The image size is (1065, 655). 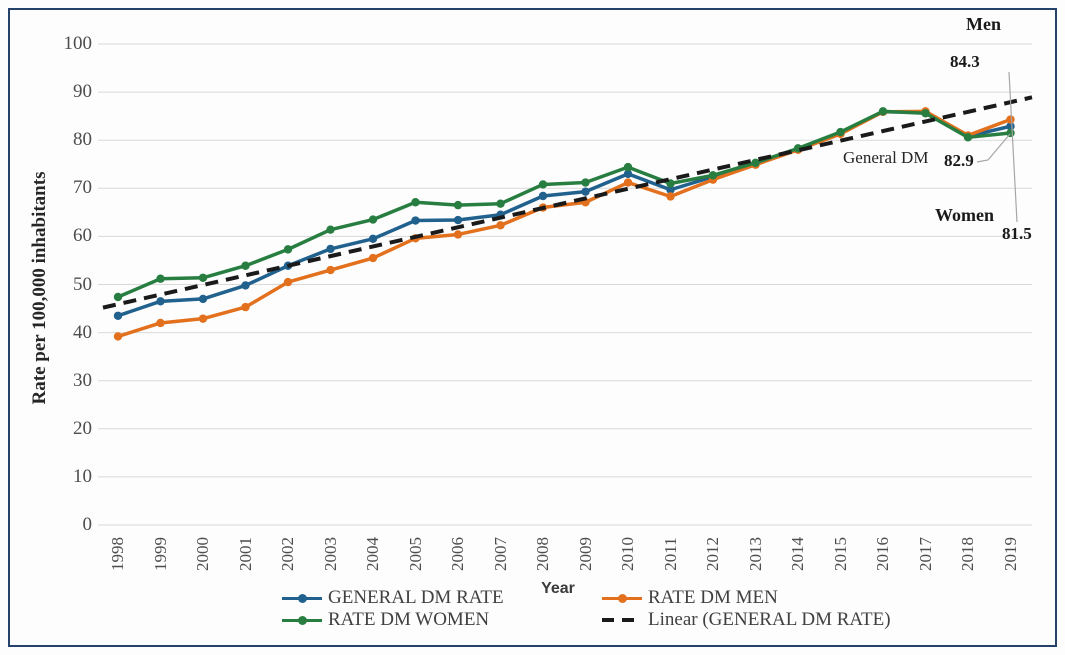 What do you see at coordinates (245, 554) in the screenshot?
I see `x-tick-label: 2001` at bounding box center [245, 554].